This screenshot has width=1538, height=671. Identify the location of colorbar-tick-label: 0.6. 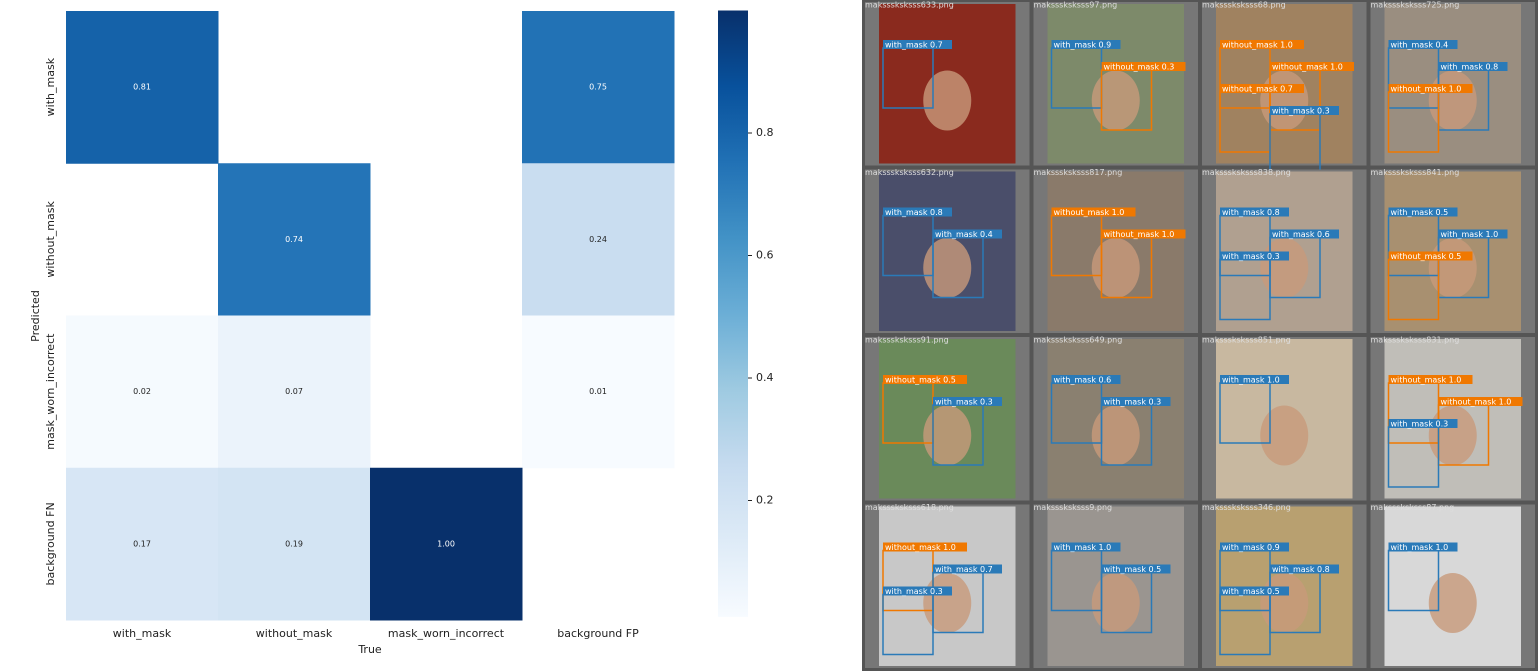
(765, 255).